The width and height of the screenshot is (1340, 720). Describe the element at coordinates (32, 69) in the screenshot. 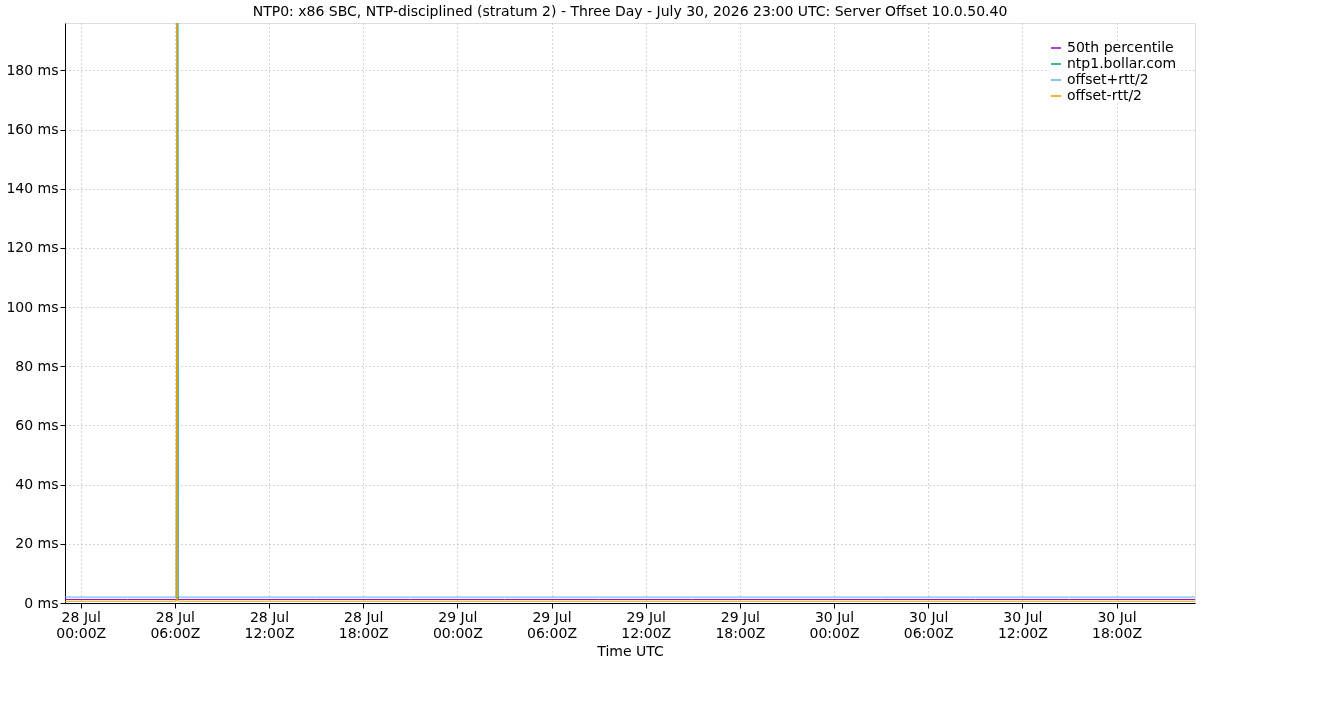

I see `y-tick-label: 180 ms` at that location.